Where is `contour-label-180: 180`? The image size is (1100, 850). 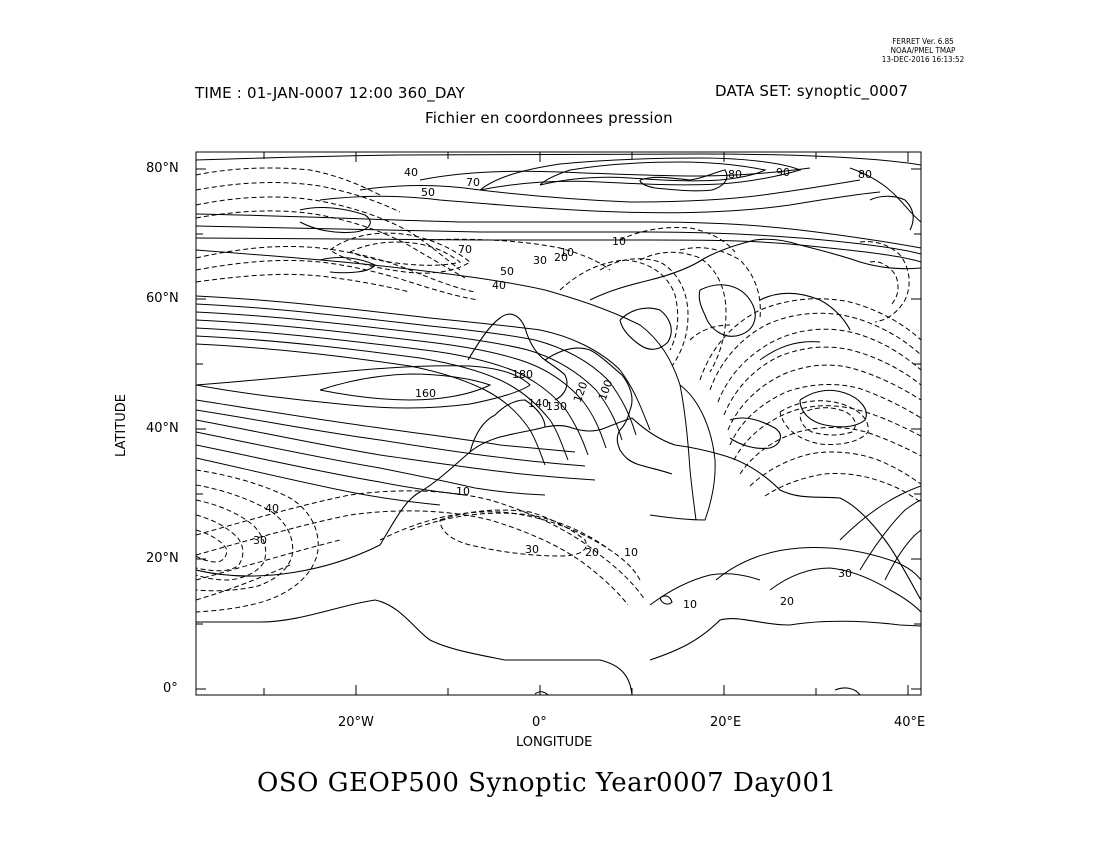 contour-label-180: 180 is located at coordinates (522, 374).